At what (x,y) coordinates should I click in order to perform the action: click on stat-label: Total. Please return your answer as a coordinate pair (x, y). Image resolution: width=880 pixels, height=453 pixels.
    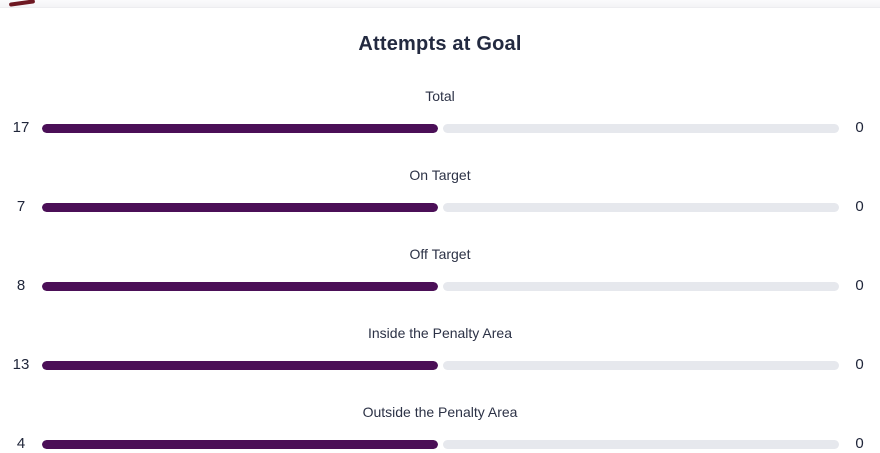
    Looking at the image, I should click on (440, 96).